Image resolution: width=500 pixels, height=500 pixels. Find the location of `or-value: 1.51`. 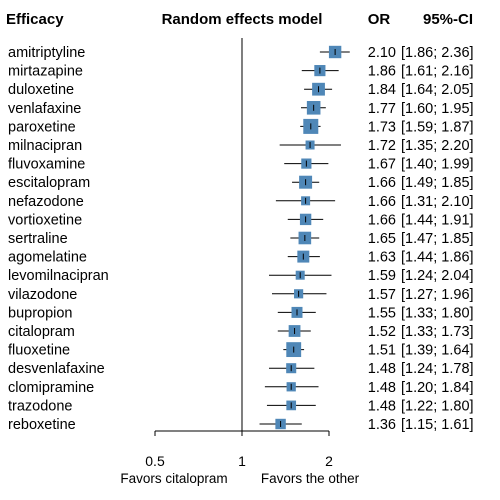

or-value: 1.51 is located at coordinates (382, 351).